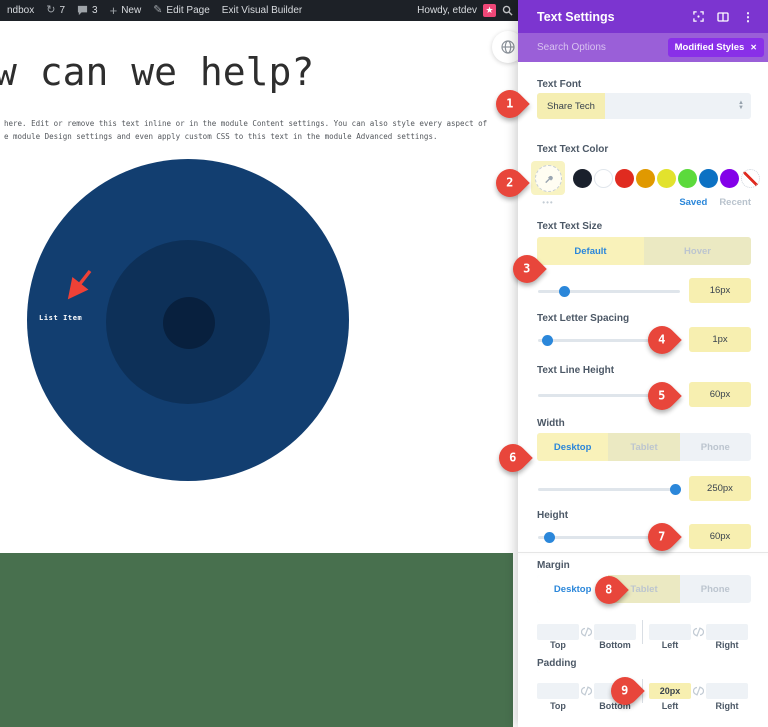 The width and height of the screenshot is (768, 727). I want to click on line-height-slider-row: 60px, so click(644, 395).